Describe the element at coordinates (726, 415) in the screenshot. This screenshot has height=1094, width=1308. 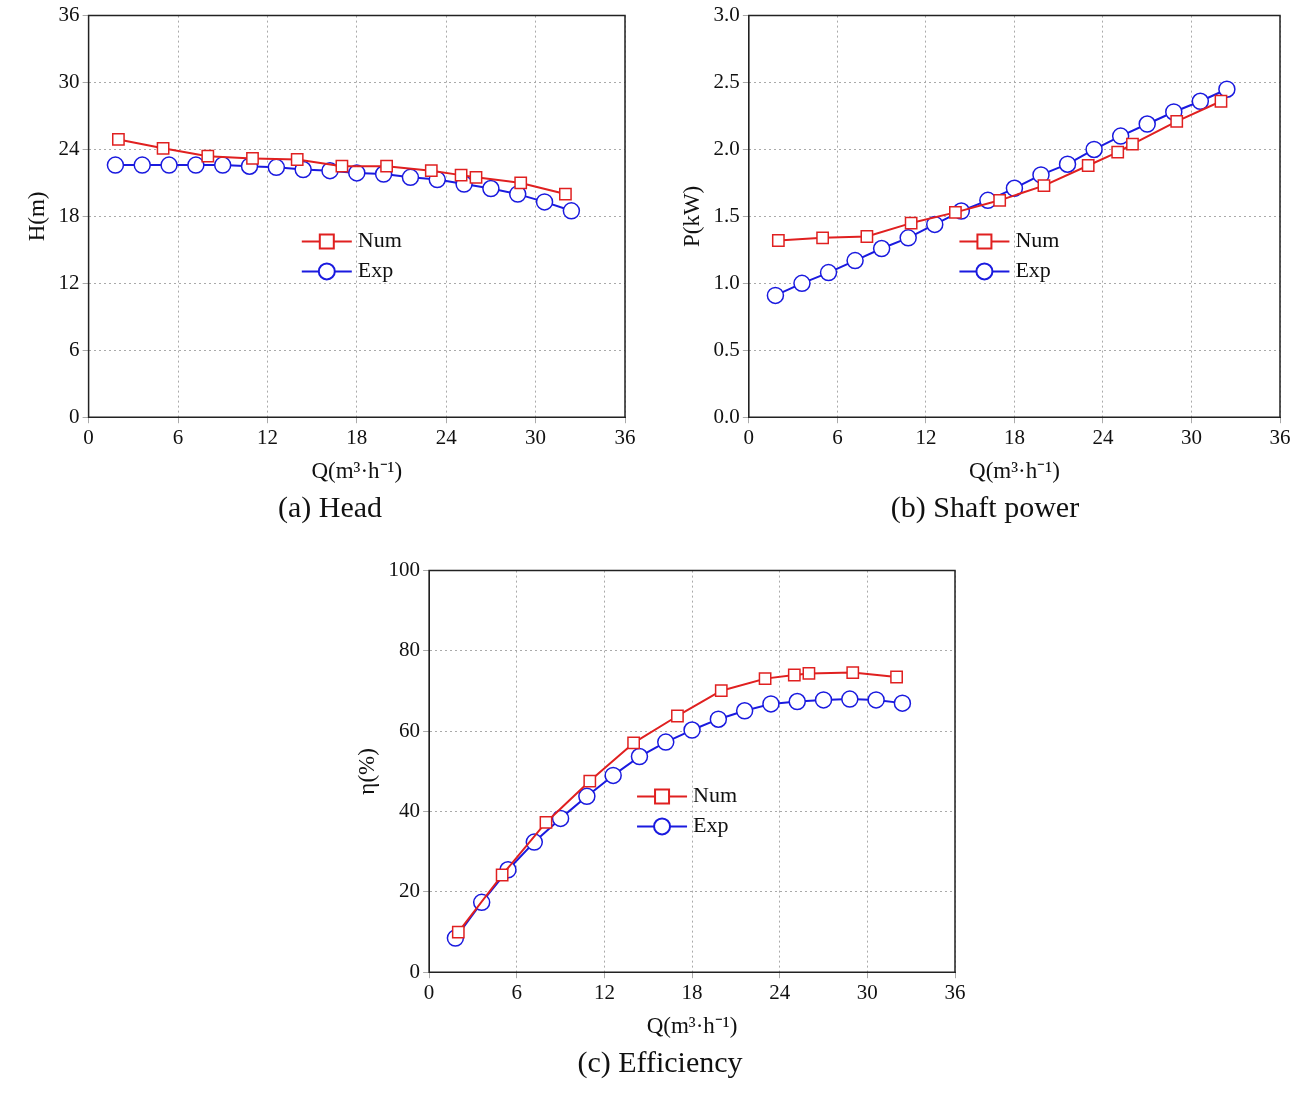
I see `y-tick-label: 0.0` at that location.